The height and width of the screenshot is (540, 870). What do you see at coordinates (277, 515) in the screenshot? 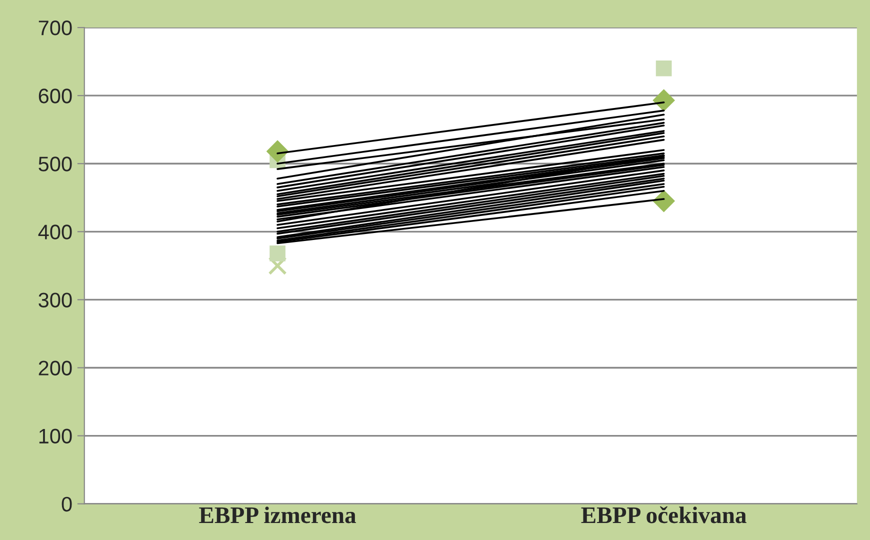
I see `x-tick-label: EBPP izmerena` at bounding box center [277, 515].